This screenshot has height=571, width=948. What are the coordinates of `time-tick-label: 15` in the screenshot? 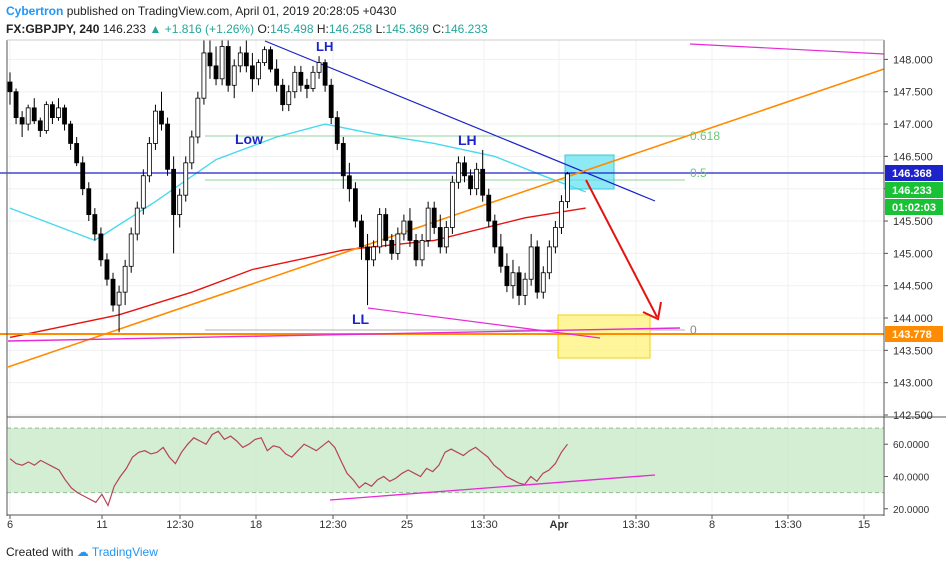 It's located at (864, 525).